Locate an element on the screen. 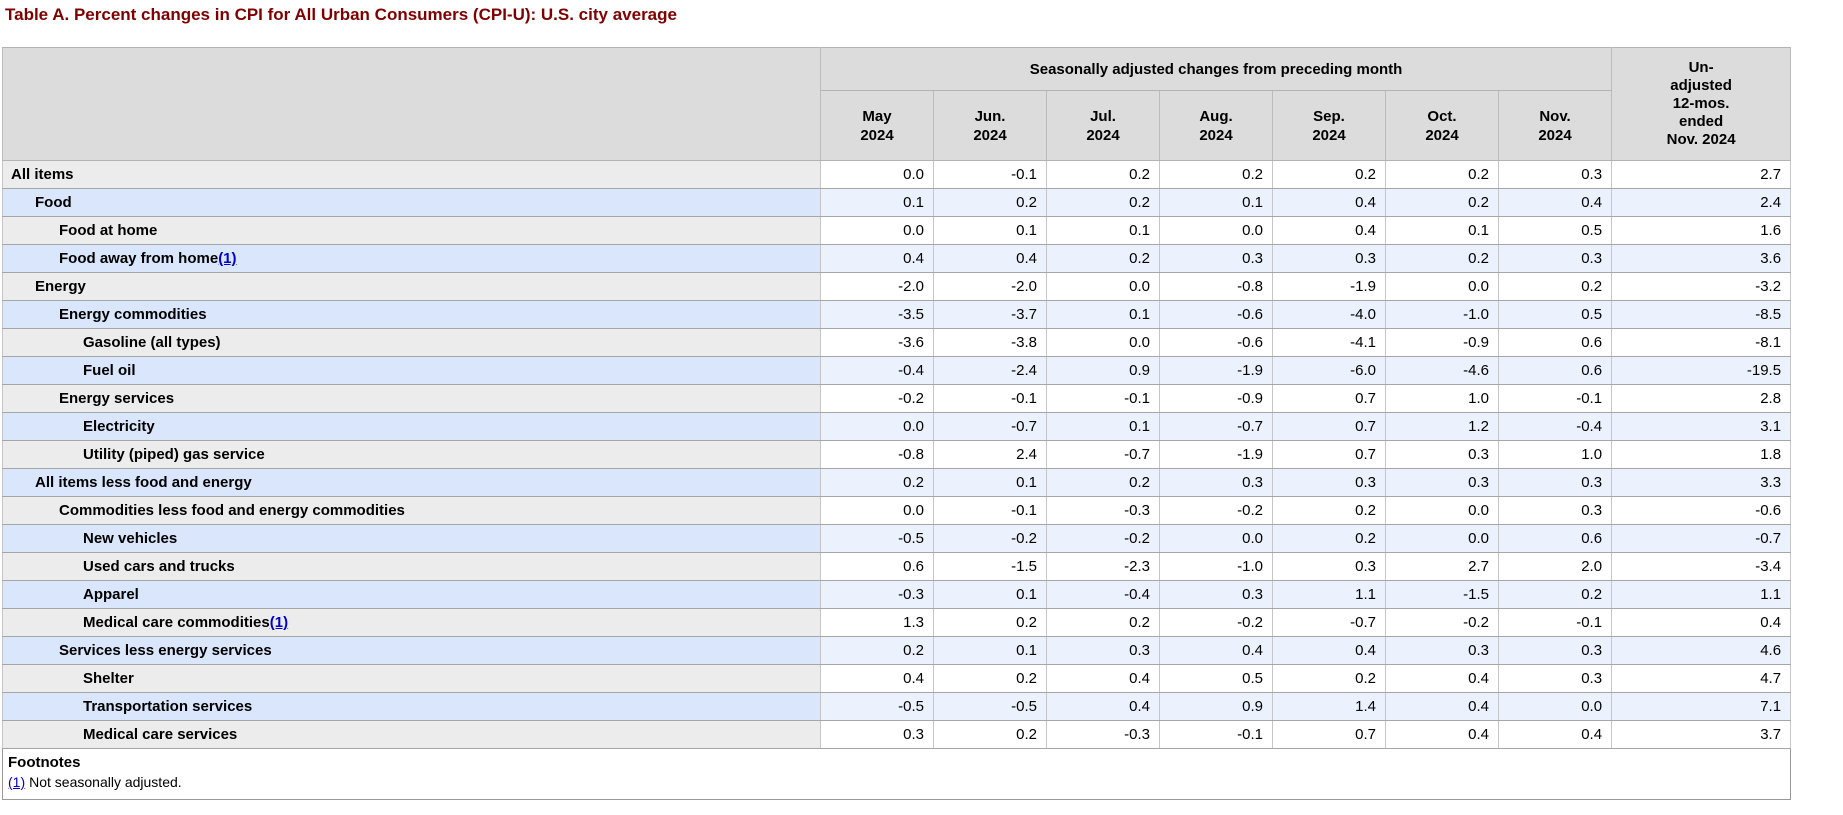 The width and height of the screenshot is (1843, 815). yoy-value-cell: 4.7 is located at coordinates (1701, 678).